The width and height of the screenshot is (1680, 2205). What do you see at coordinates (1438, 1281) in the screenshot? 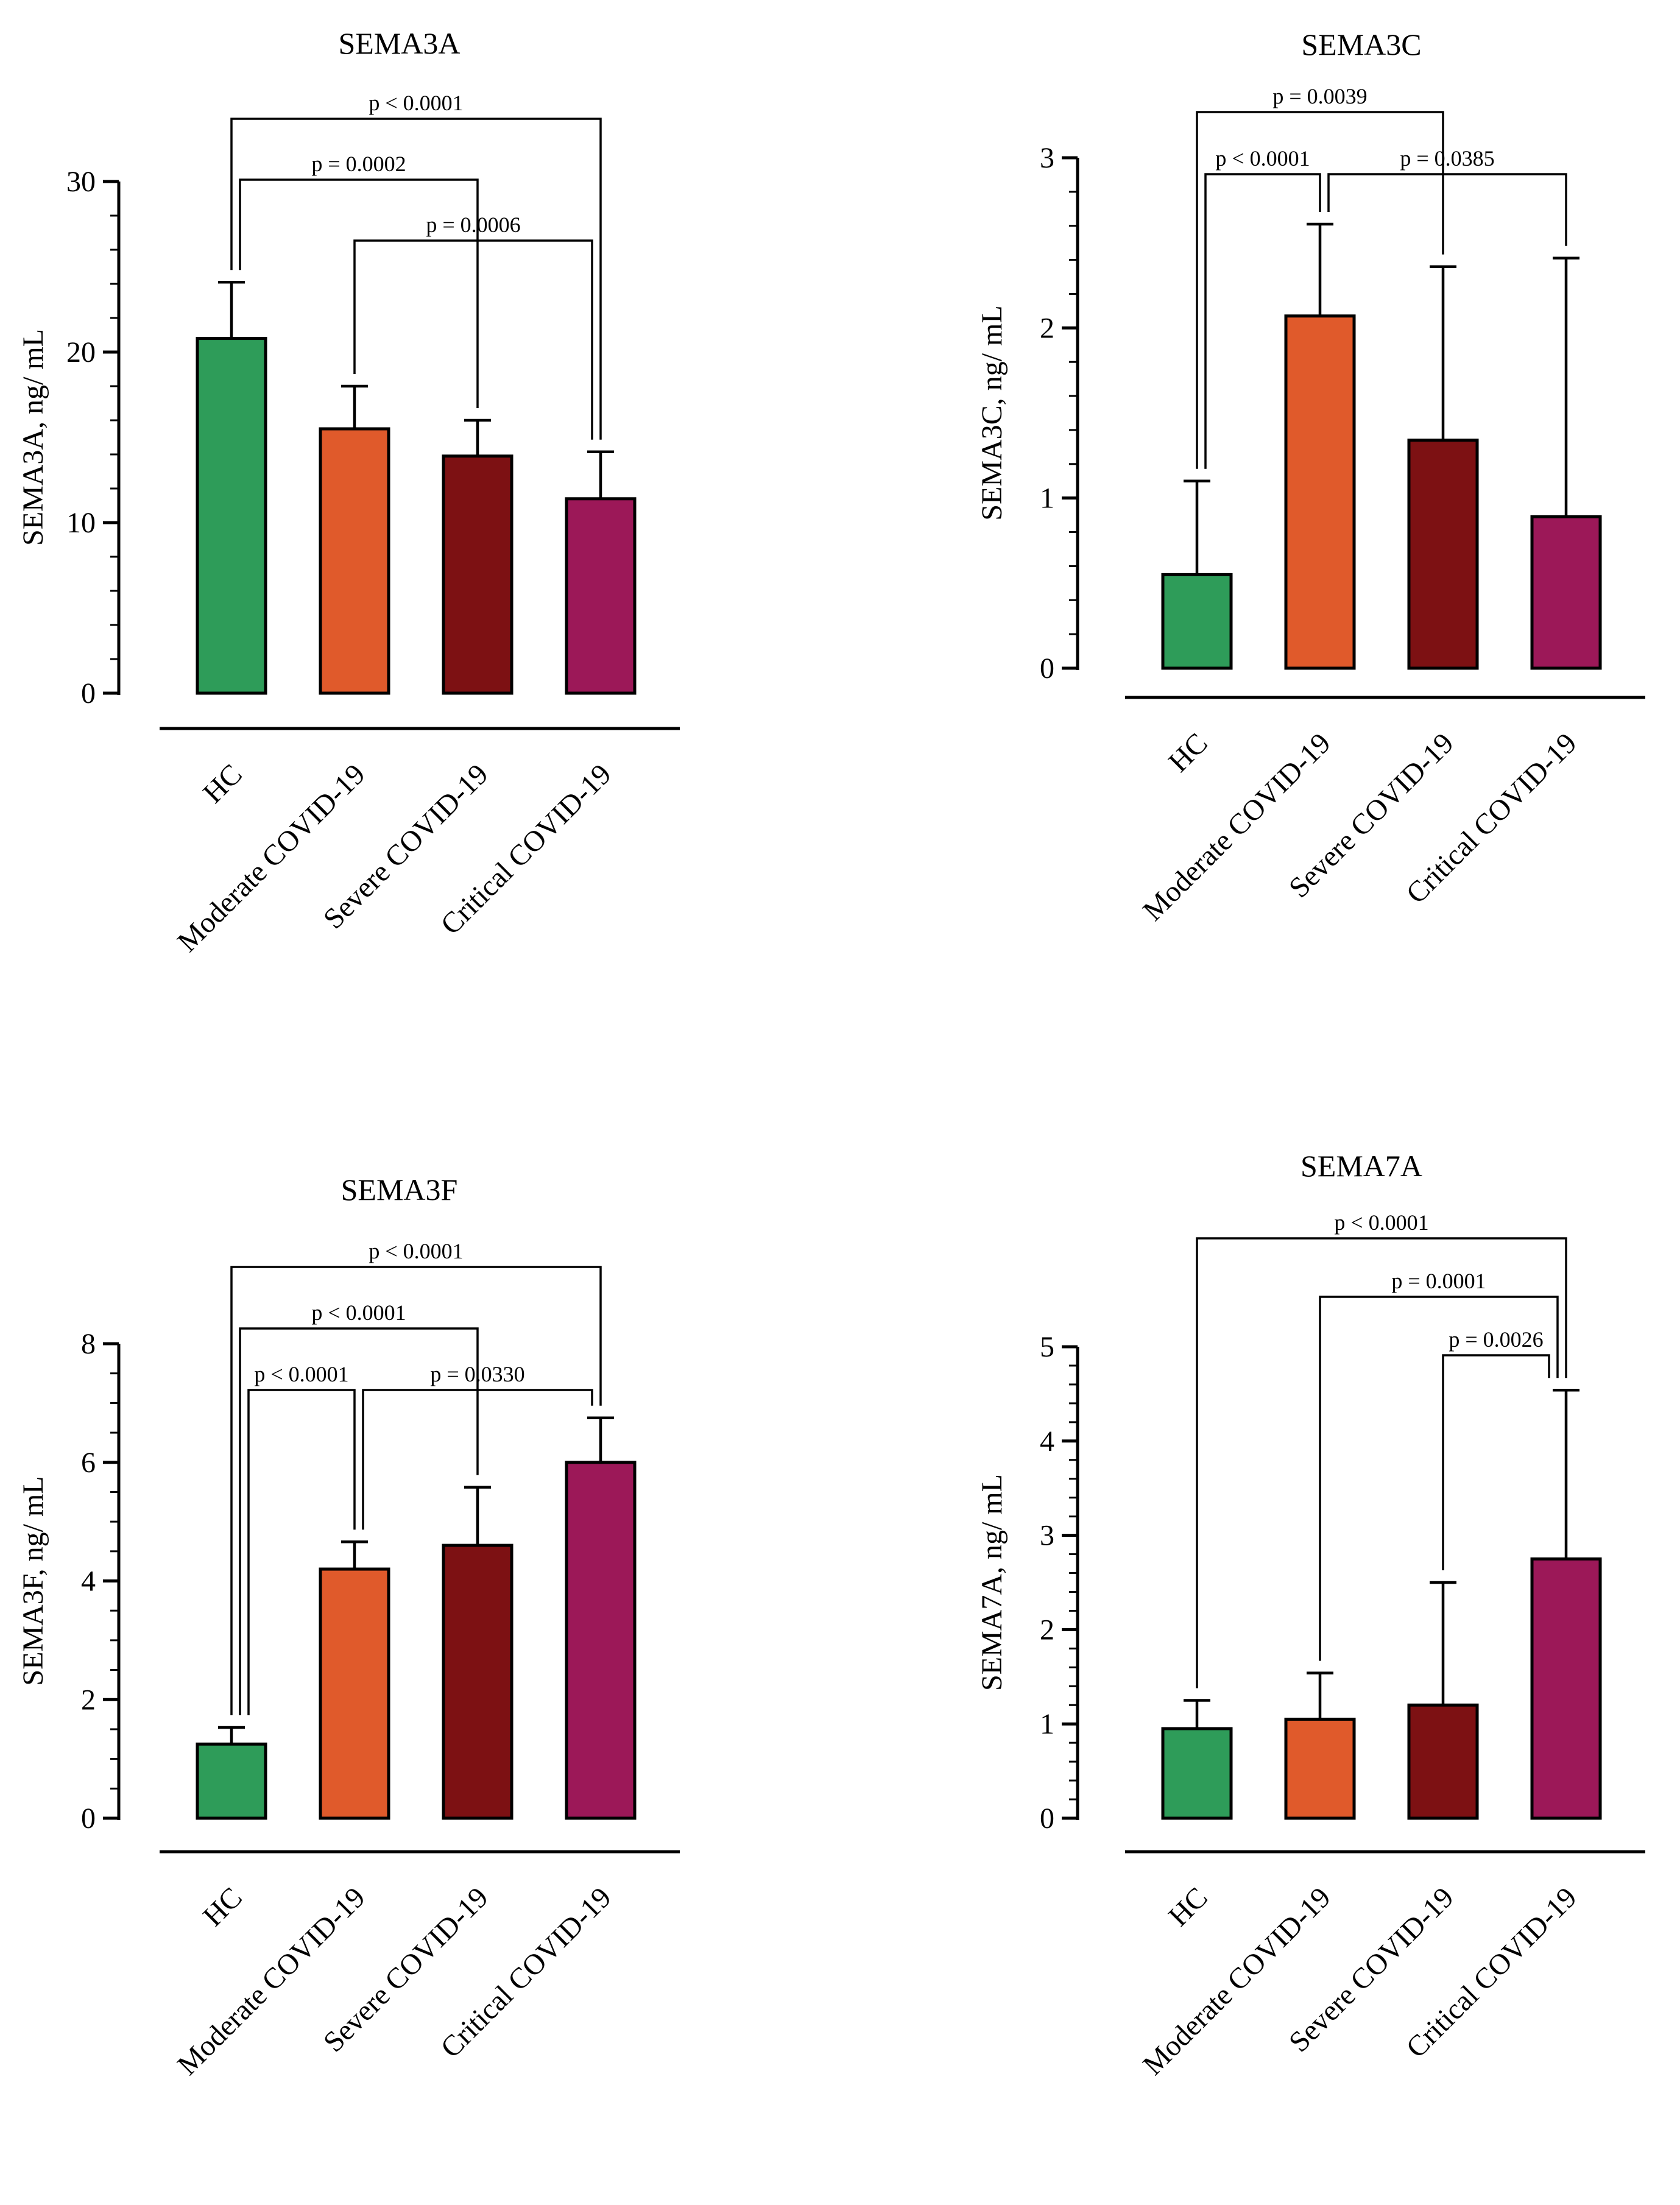
I see `p-value-label: p = 0.0001` at bounding box center [1438, 1281].